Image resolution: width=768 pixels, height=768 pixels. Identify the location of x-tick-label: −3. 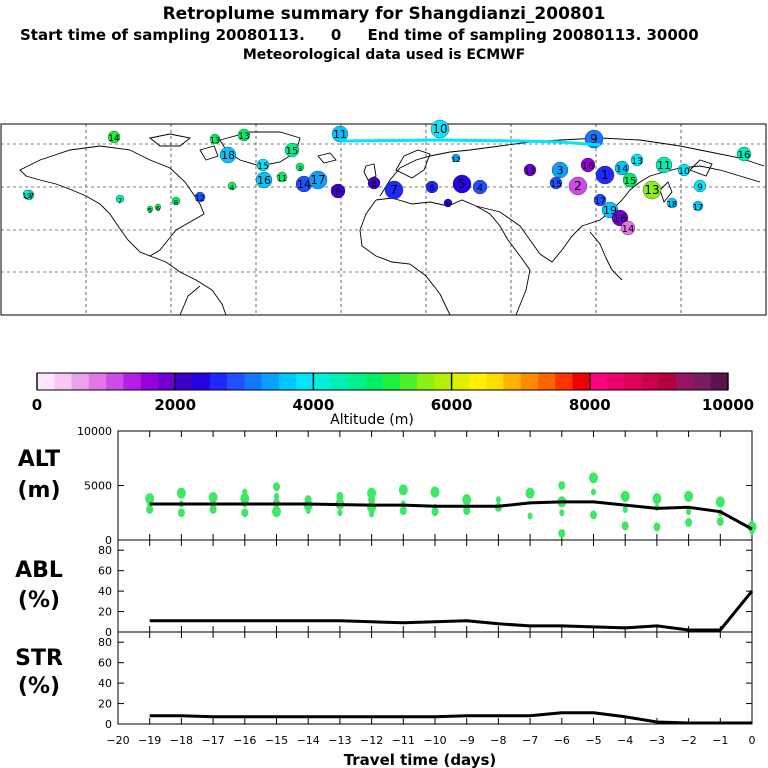
(657, 740).